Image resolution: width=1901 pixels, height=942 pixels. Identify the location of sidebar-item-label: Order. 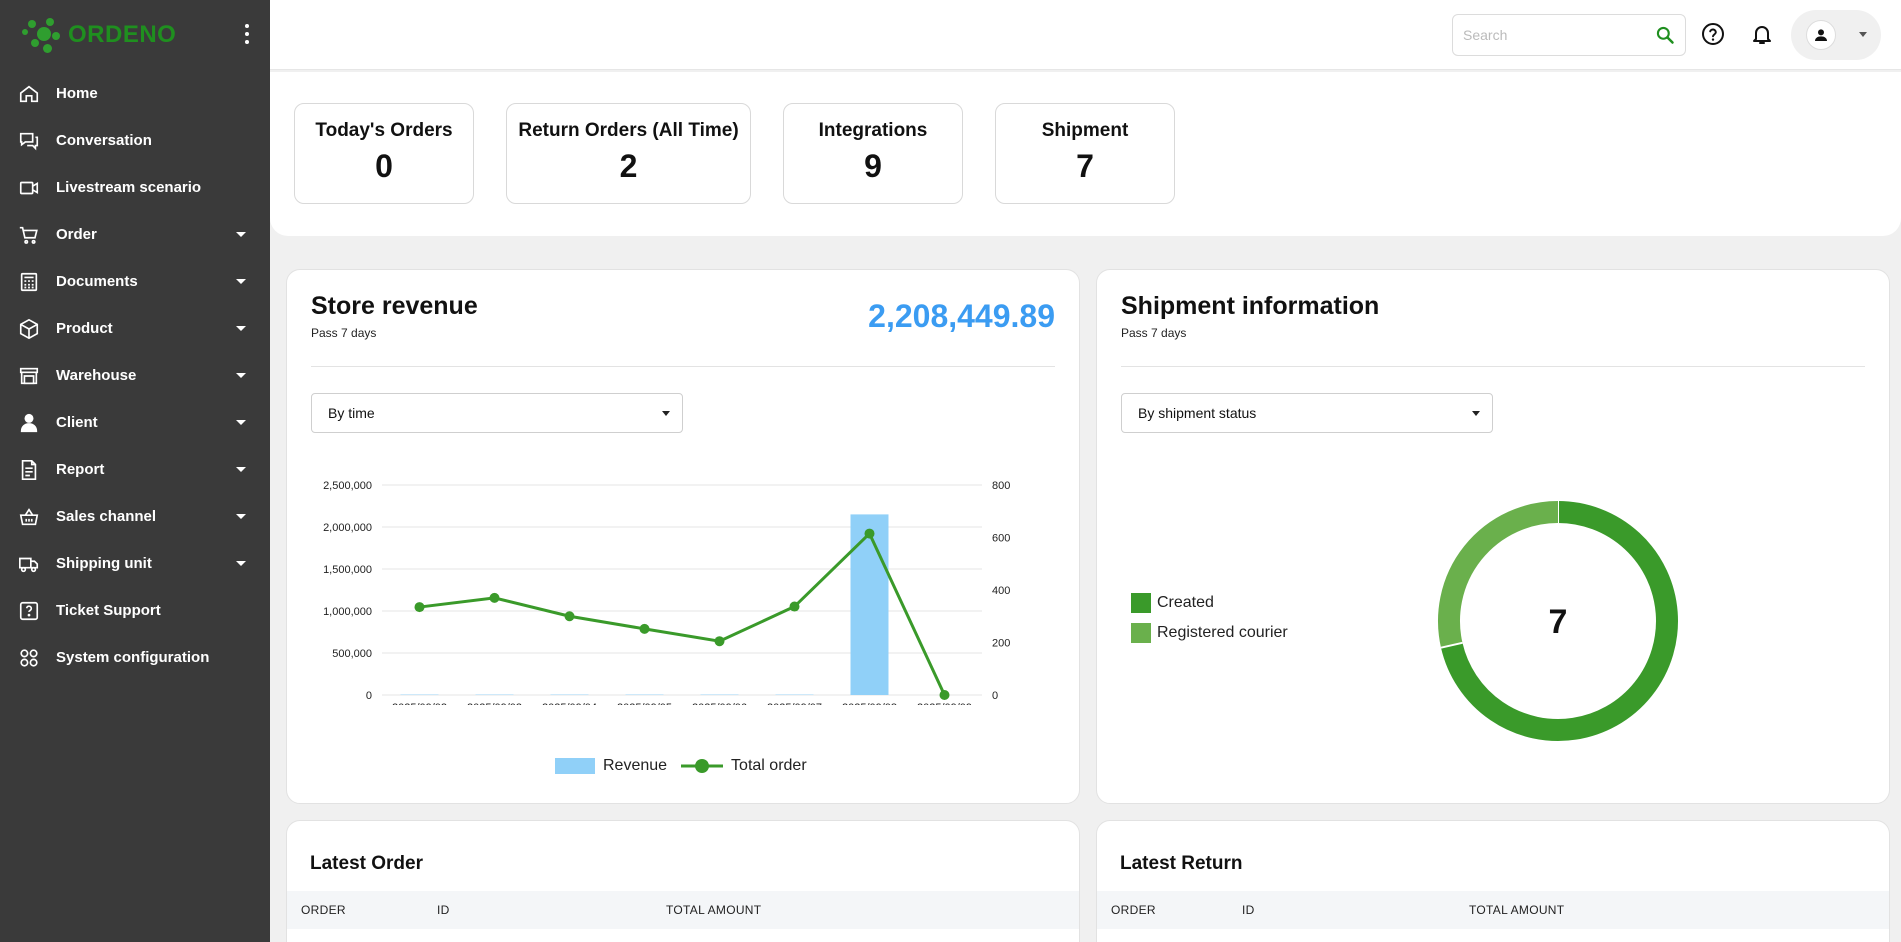
(76, 234).